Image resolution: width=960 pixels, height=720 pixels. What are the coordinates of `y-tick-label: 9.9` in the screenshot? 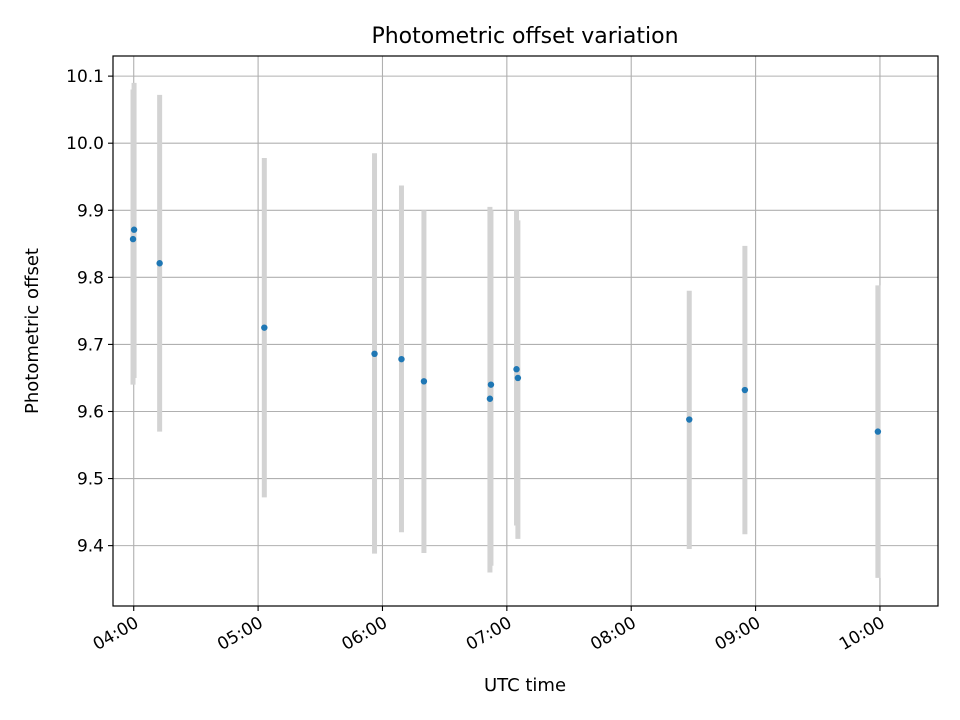 It's located at (90, 211).